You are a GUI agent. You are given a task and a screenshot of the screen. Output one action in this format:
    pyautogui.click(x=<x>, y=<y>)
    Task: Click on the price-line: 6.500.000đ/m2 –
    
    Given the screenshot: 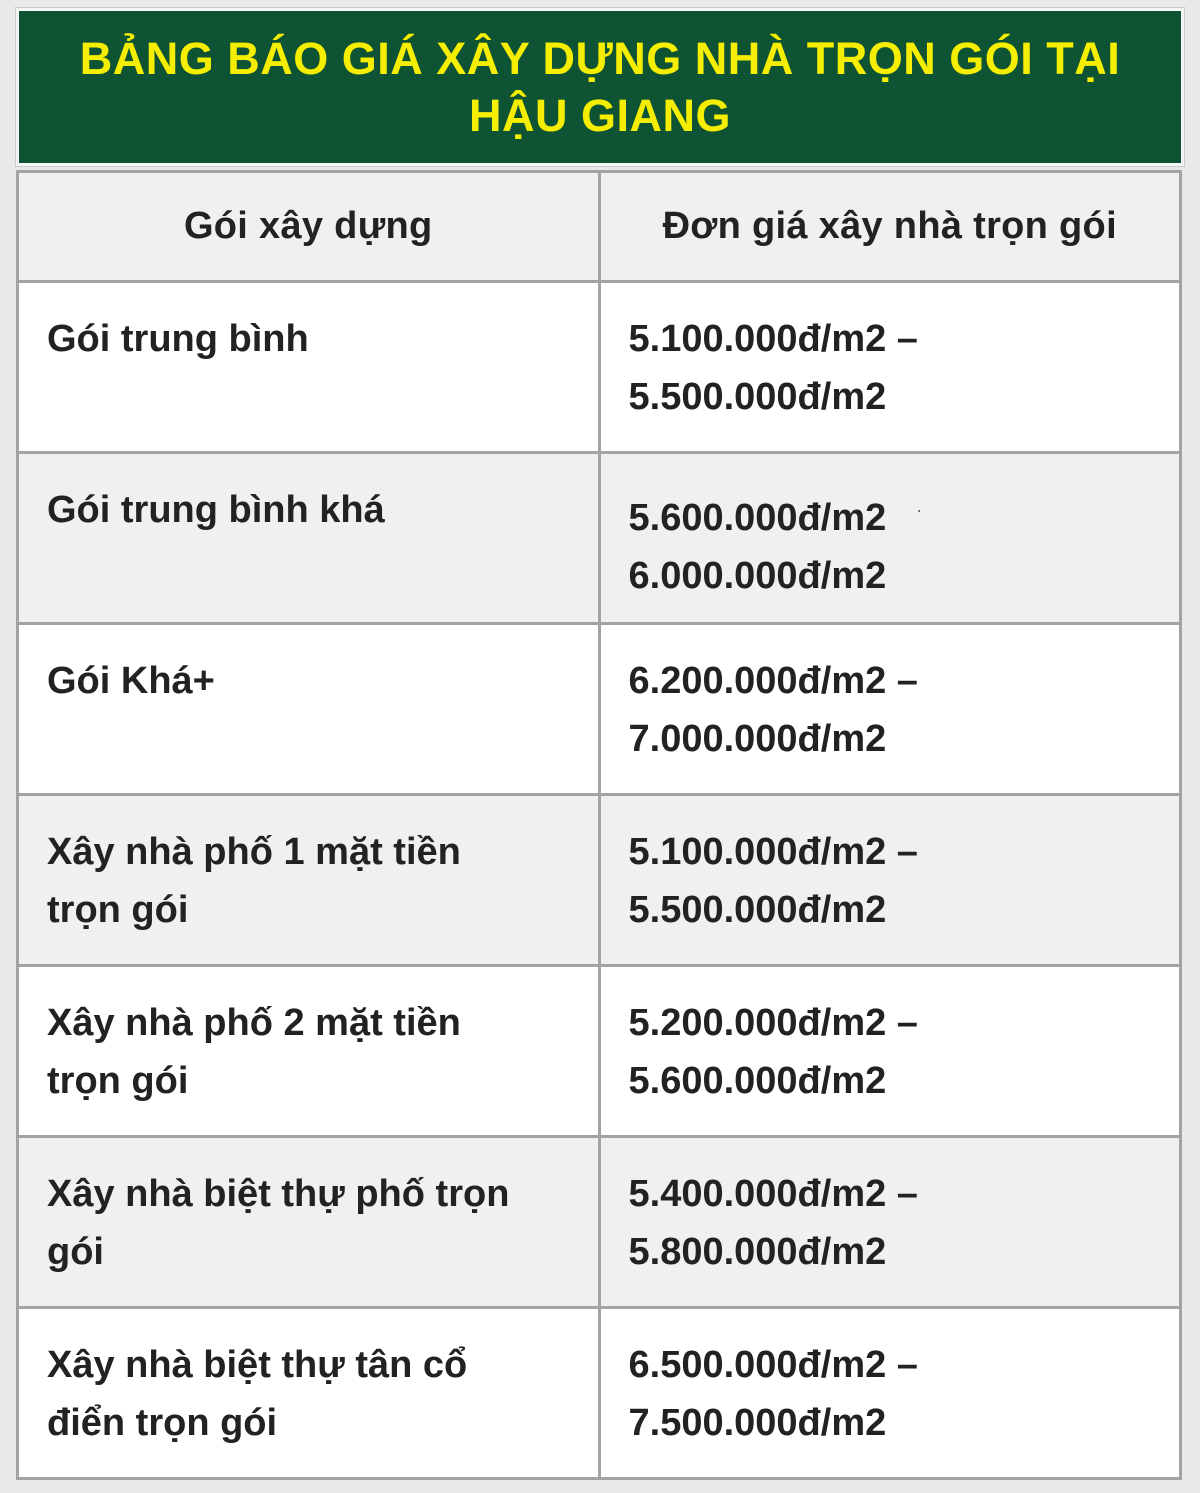 What is the action you would take?
    pyautogui.click(x=773, y=1365)
    